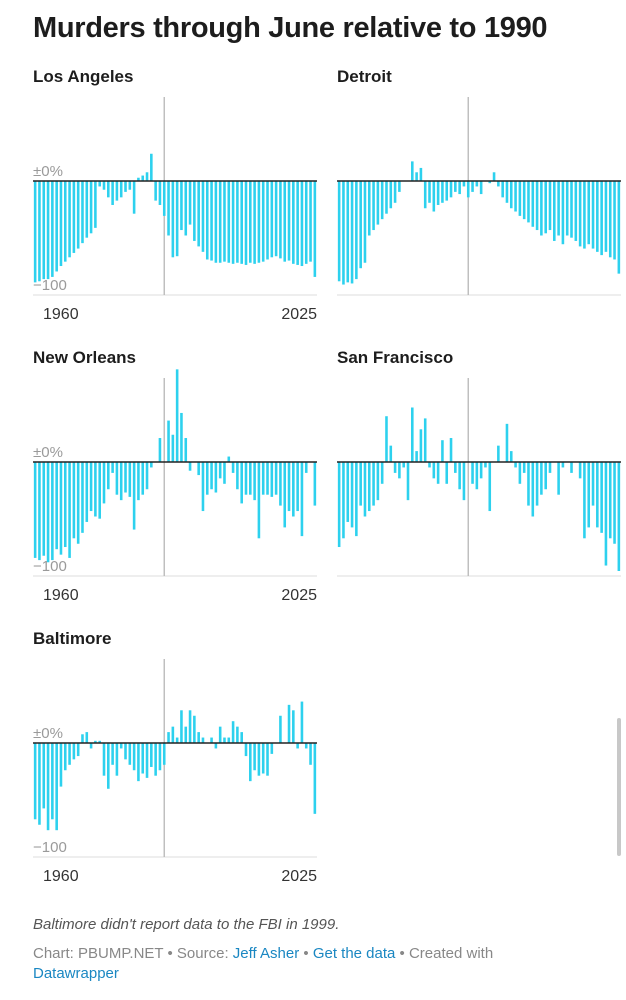 This screenshot has width=626, height=1000. What do you see at coordinates (69, 510) in the screenshot?
I see `bar-1968` at bounding box center [69, 510].